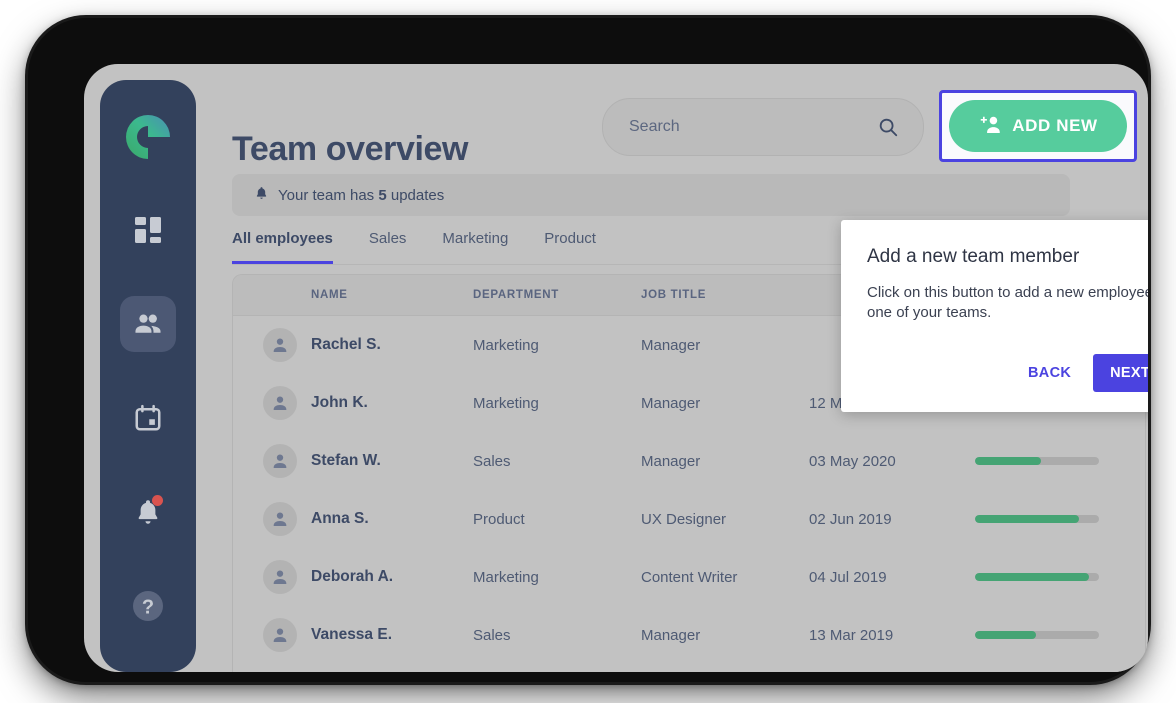 This screenshot has height=703, width=1176. What do you see at coordinates (328, 195) in the screenshot?
I see `updates-prefix: Your team has` at bounding box center [328, 195].